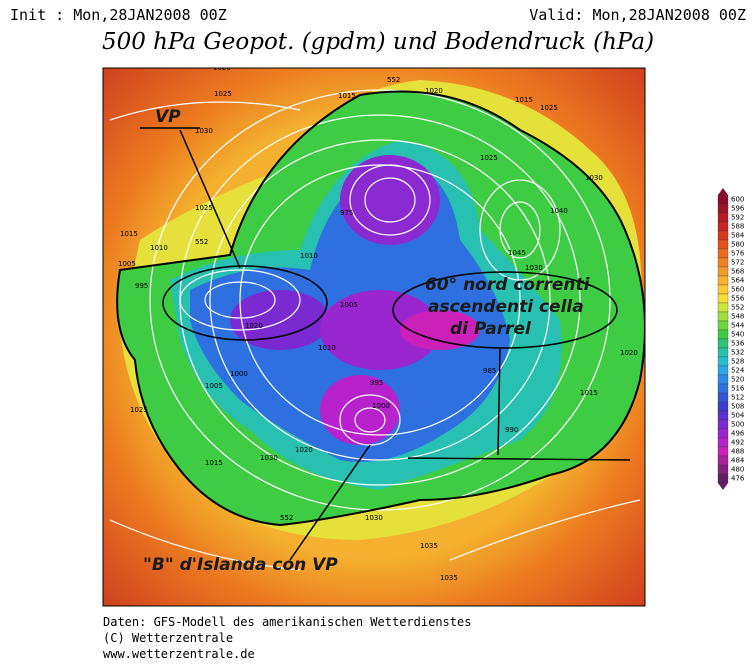 This screenshot has height=671, width=756. Describe the element at coordinates (240, 565) in the screenshot. I see `annotation-islanda: "B" d'Islanda con VP` at that location.